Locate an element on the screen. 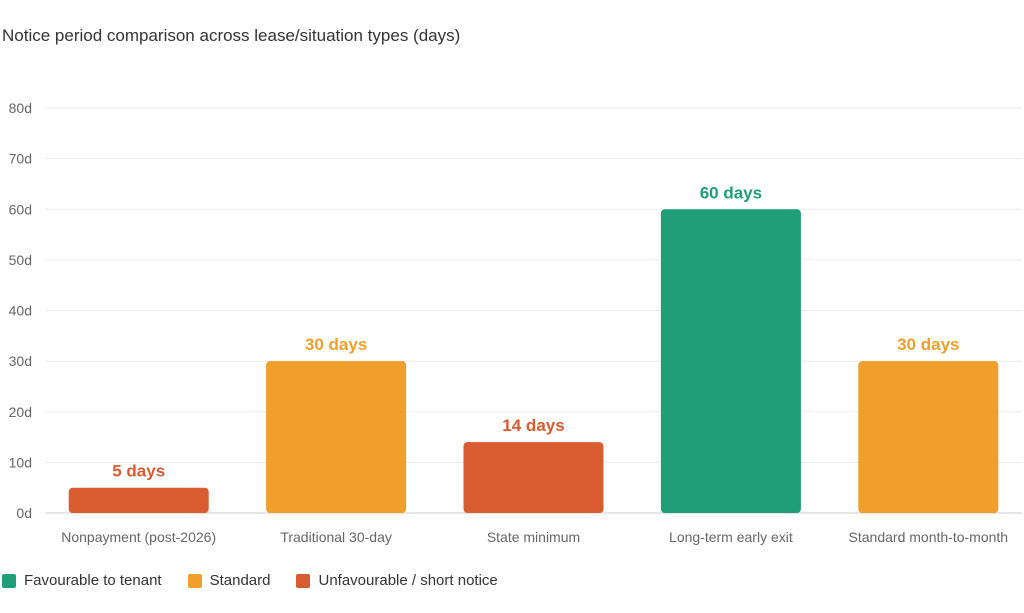 This screenshot has width=1024, height=613. y-tick-label: 30d is located at coordinates (20, 361).